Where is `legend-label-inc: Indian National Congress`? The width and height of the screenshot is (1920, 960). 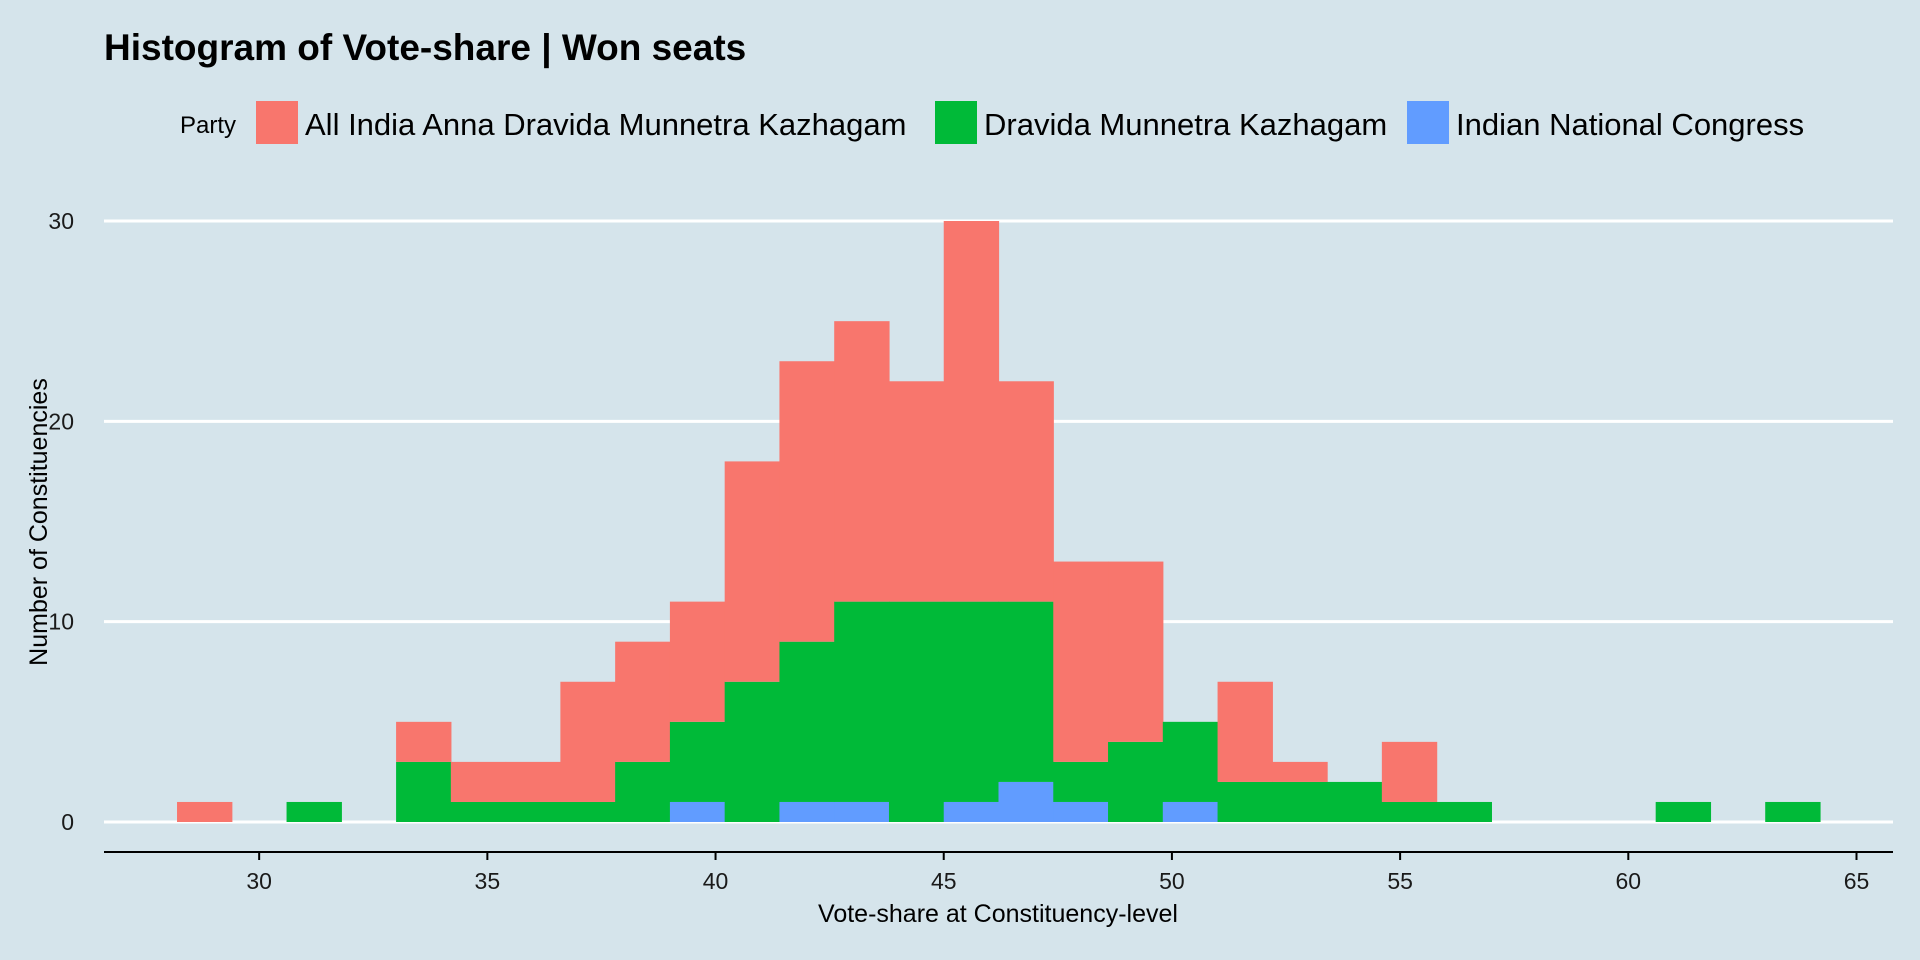
legend-label-inc: Indian National Congress is located at coordinates (1630, 124).